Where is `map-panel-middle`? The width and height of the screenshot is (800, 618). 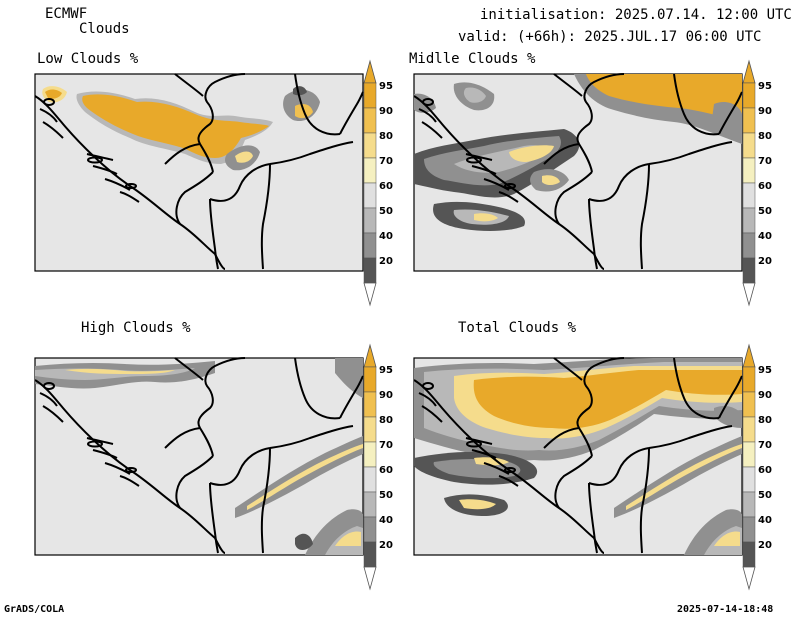 map-panel-middle is located at coordinates (578, 172).